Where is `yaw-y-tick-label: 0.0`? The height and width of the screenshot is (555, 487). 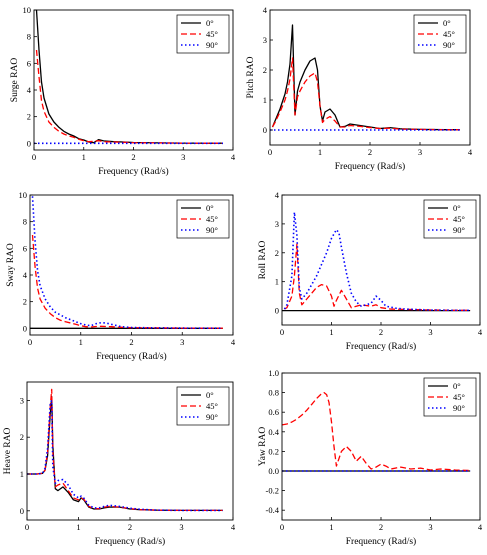
yaw-y-tick-label: 0.0 is located at coordinates (273, 471).